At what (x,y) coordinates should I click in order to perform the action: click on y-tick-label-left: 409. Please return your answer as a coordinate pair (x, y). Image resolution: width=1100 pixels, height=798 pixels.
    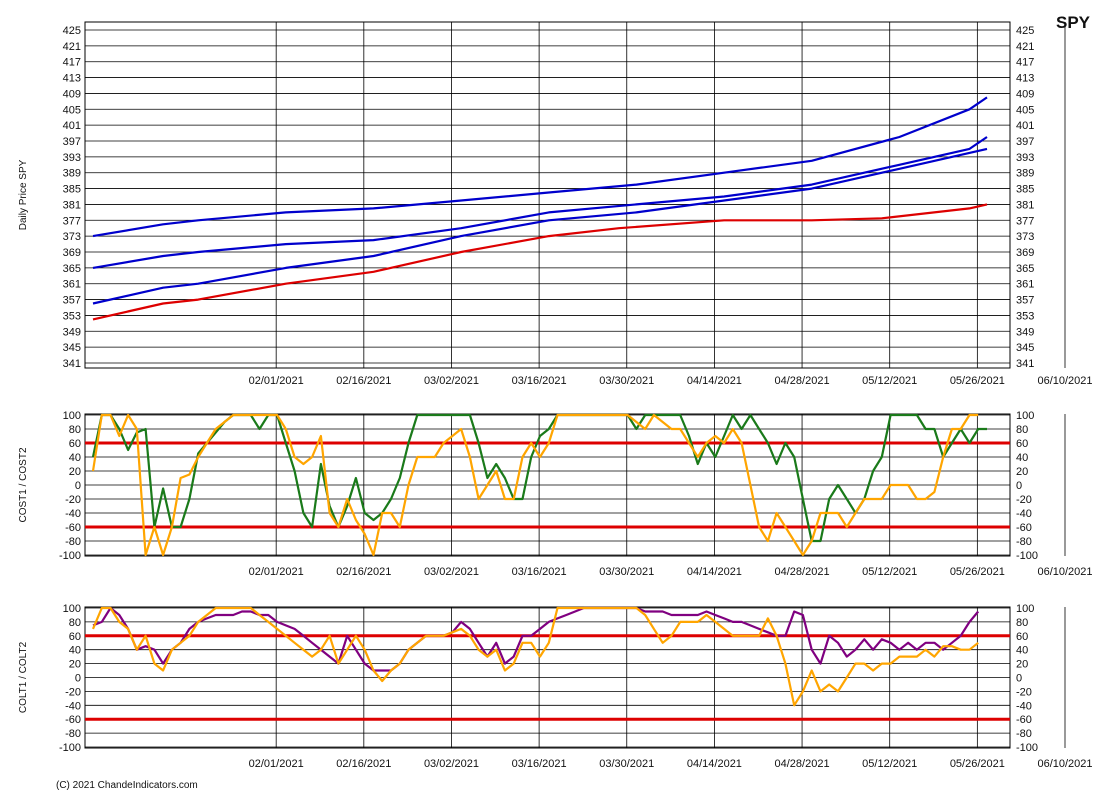
    Looking at the image, I should click on (72, 94).